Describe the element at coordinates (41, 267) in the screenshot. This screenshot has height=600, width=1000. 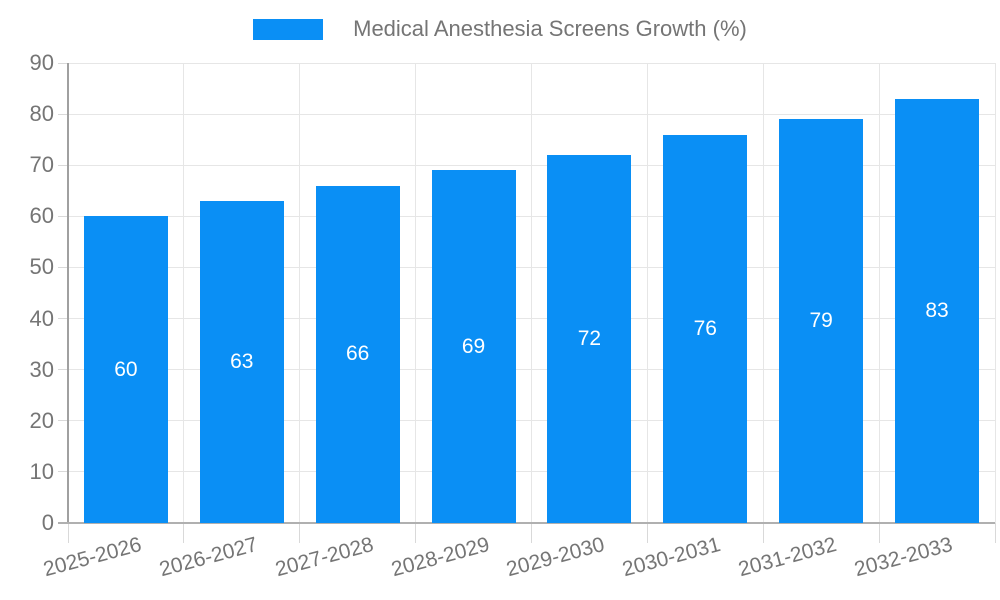
I see `y-axis-tick-label: 50` at that location.